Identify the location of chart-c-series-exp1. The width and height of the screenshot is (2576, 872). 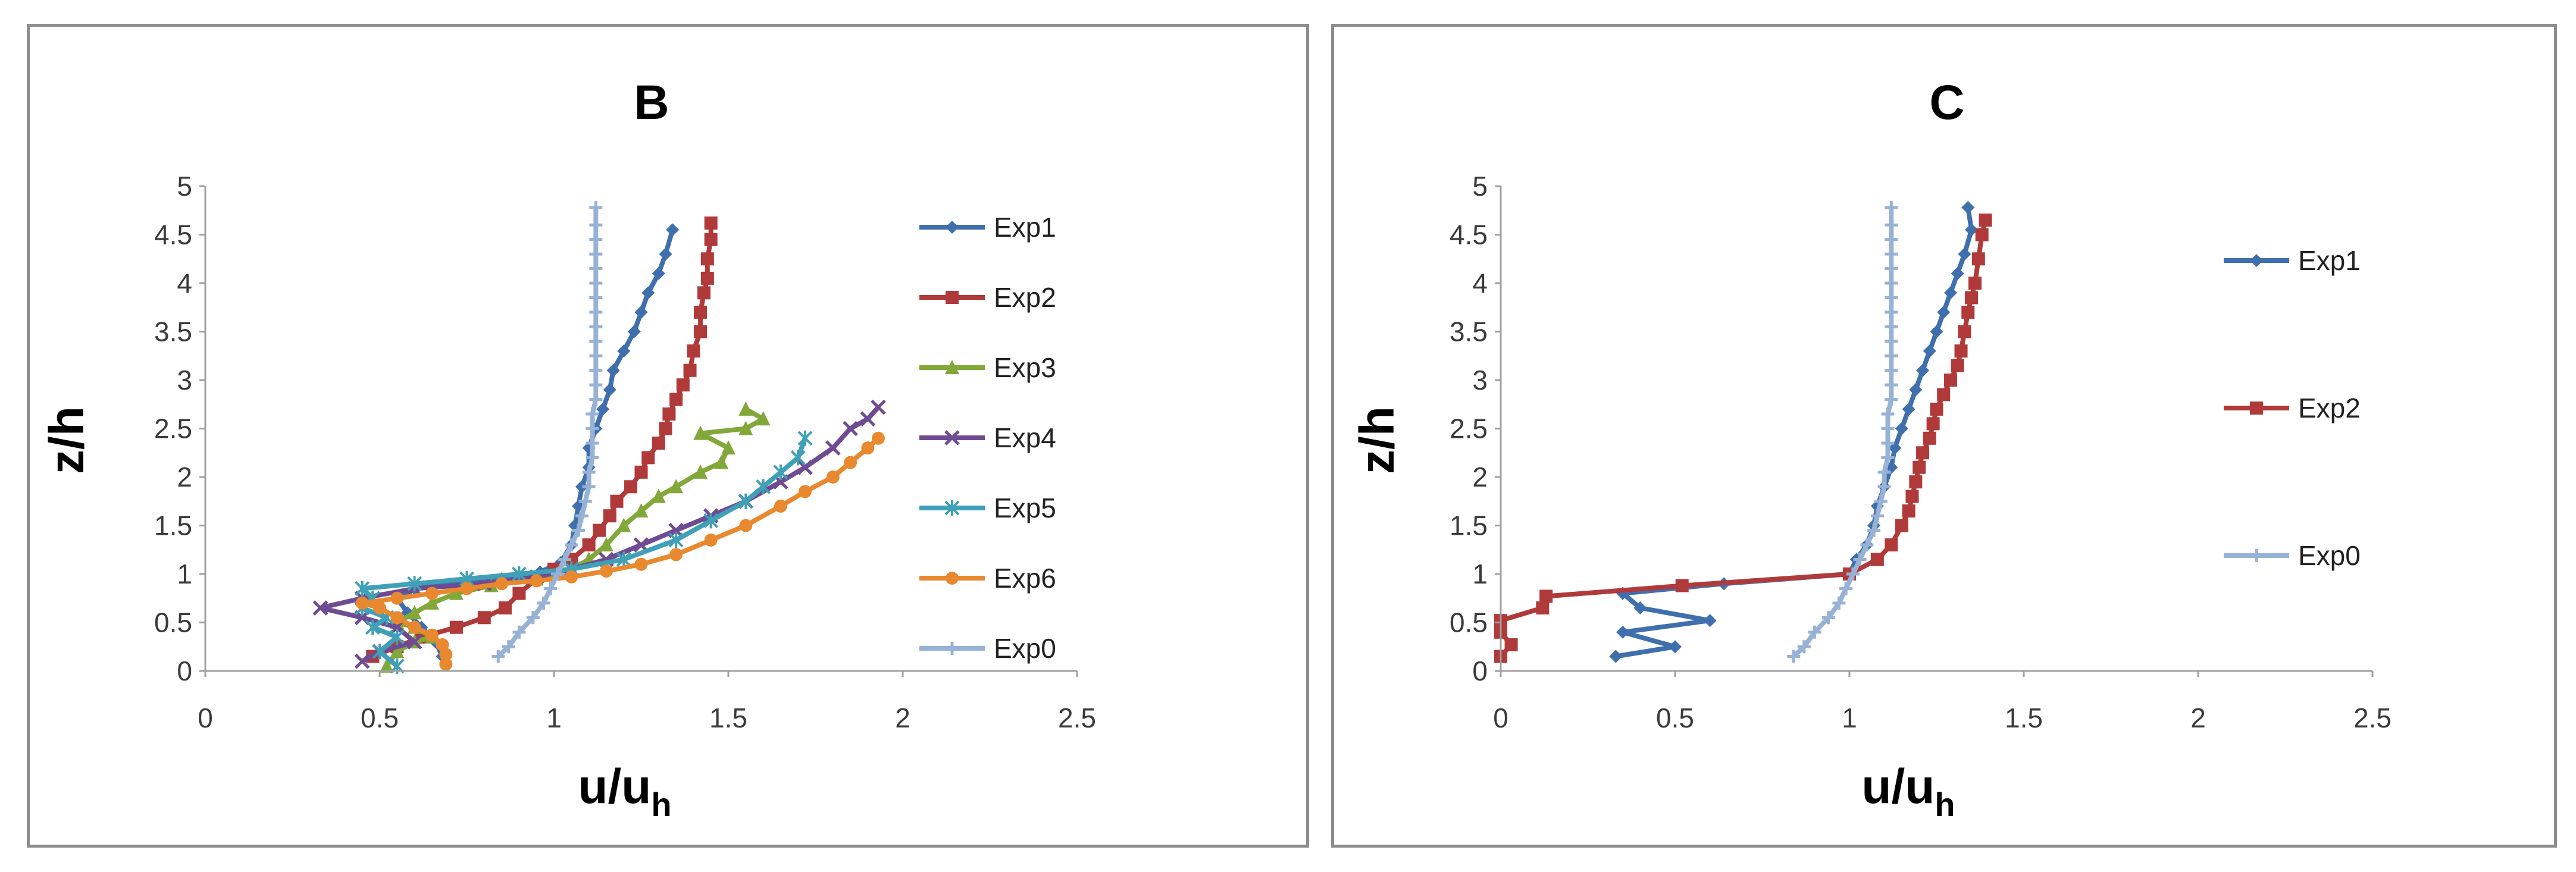
(1794, 431).